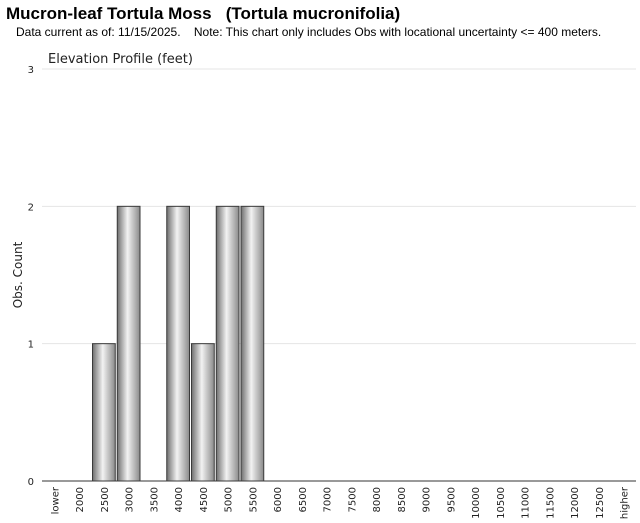  I want to click on y-tick-label: 0, so click(31, 482).